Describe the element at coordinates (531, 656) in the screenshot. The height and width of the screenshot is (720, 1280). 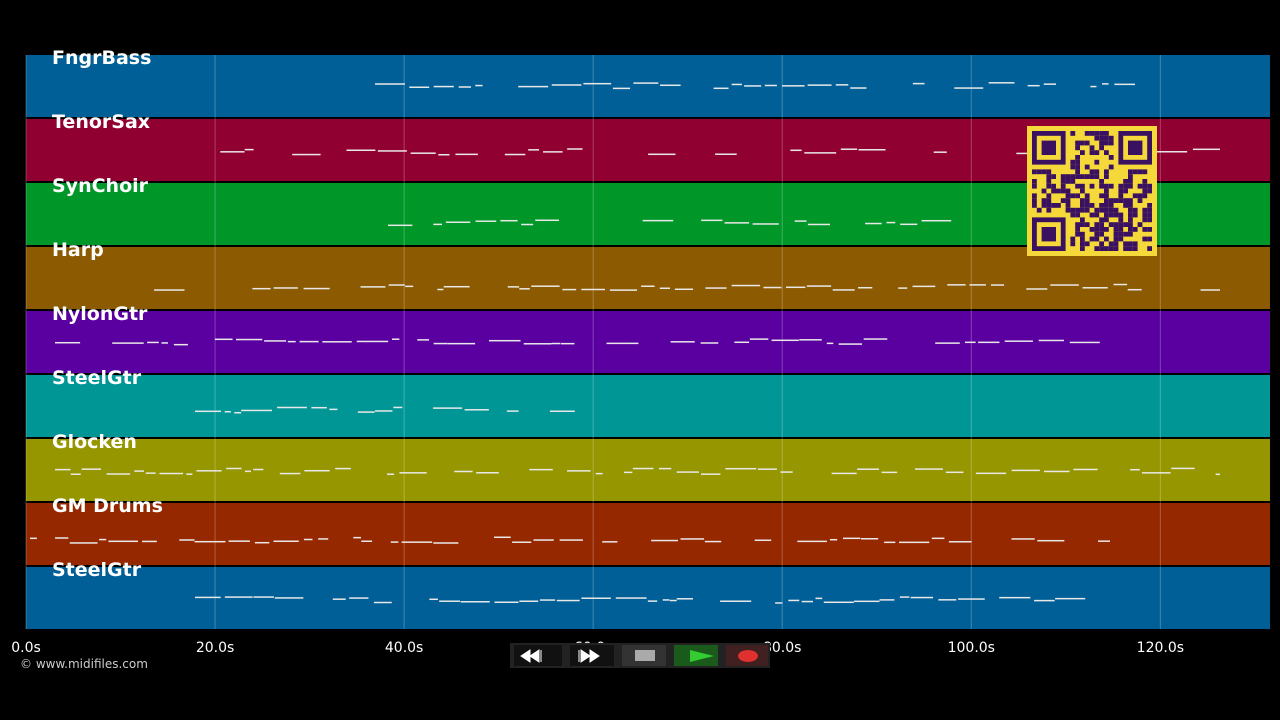
I see `rewind-icon` at that location.